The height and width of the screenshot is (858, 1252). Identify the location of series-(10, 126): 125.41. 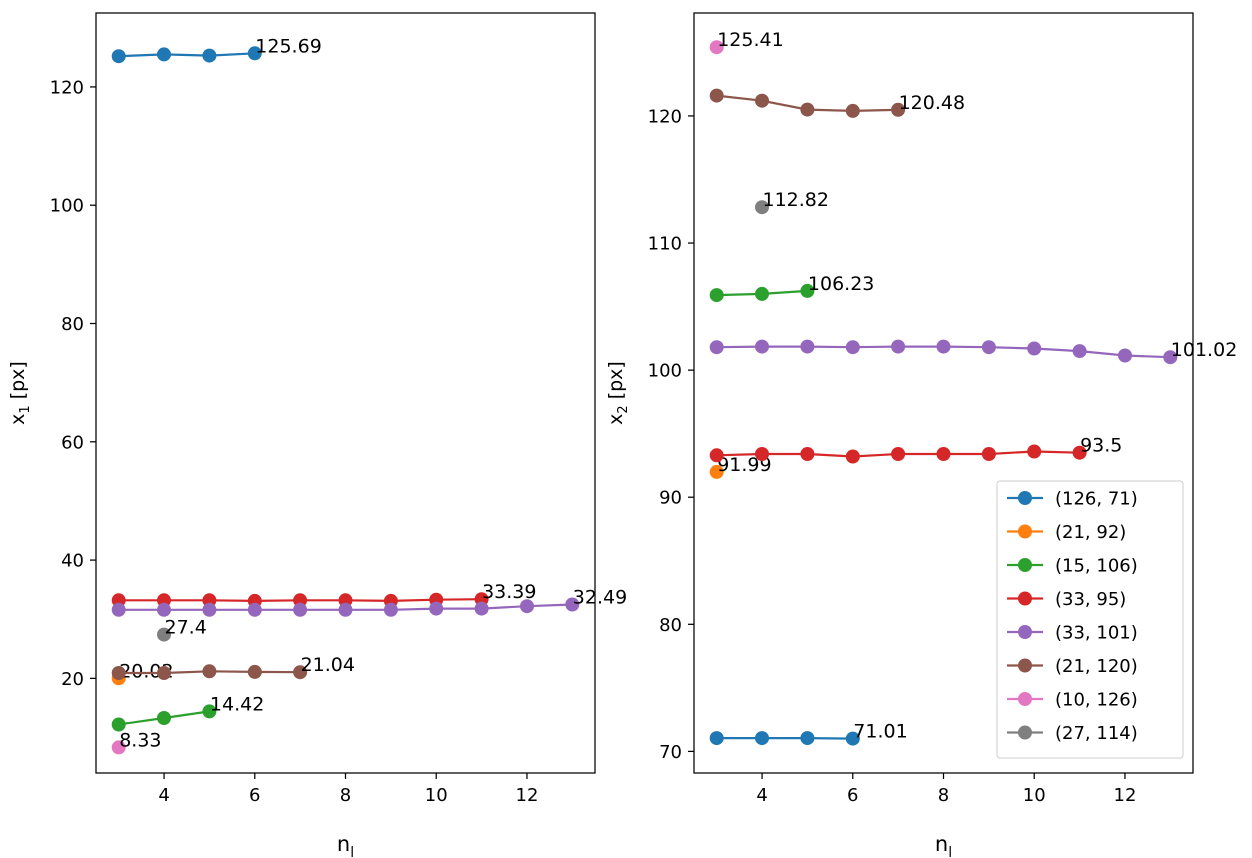
(746, 42).